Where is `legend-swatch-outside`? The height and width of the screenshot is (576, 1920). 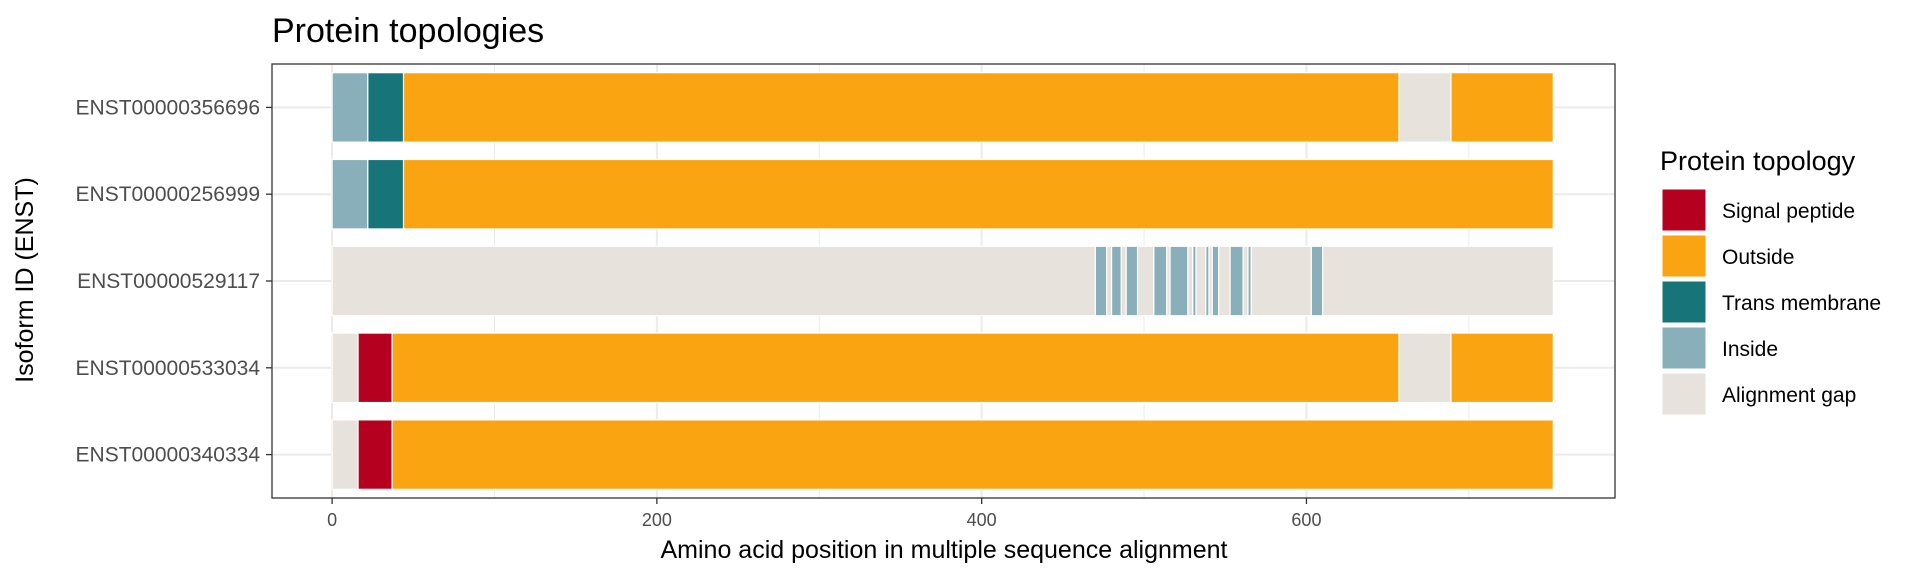
legend-swatch-outside is located at coordinates (1684, 256).